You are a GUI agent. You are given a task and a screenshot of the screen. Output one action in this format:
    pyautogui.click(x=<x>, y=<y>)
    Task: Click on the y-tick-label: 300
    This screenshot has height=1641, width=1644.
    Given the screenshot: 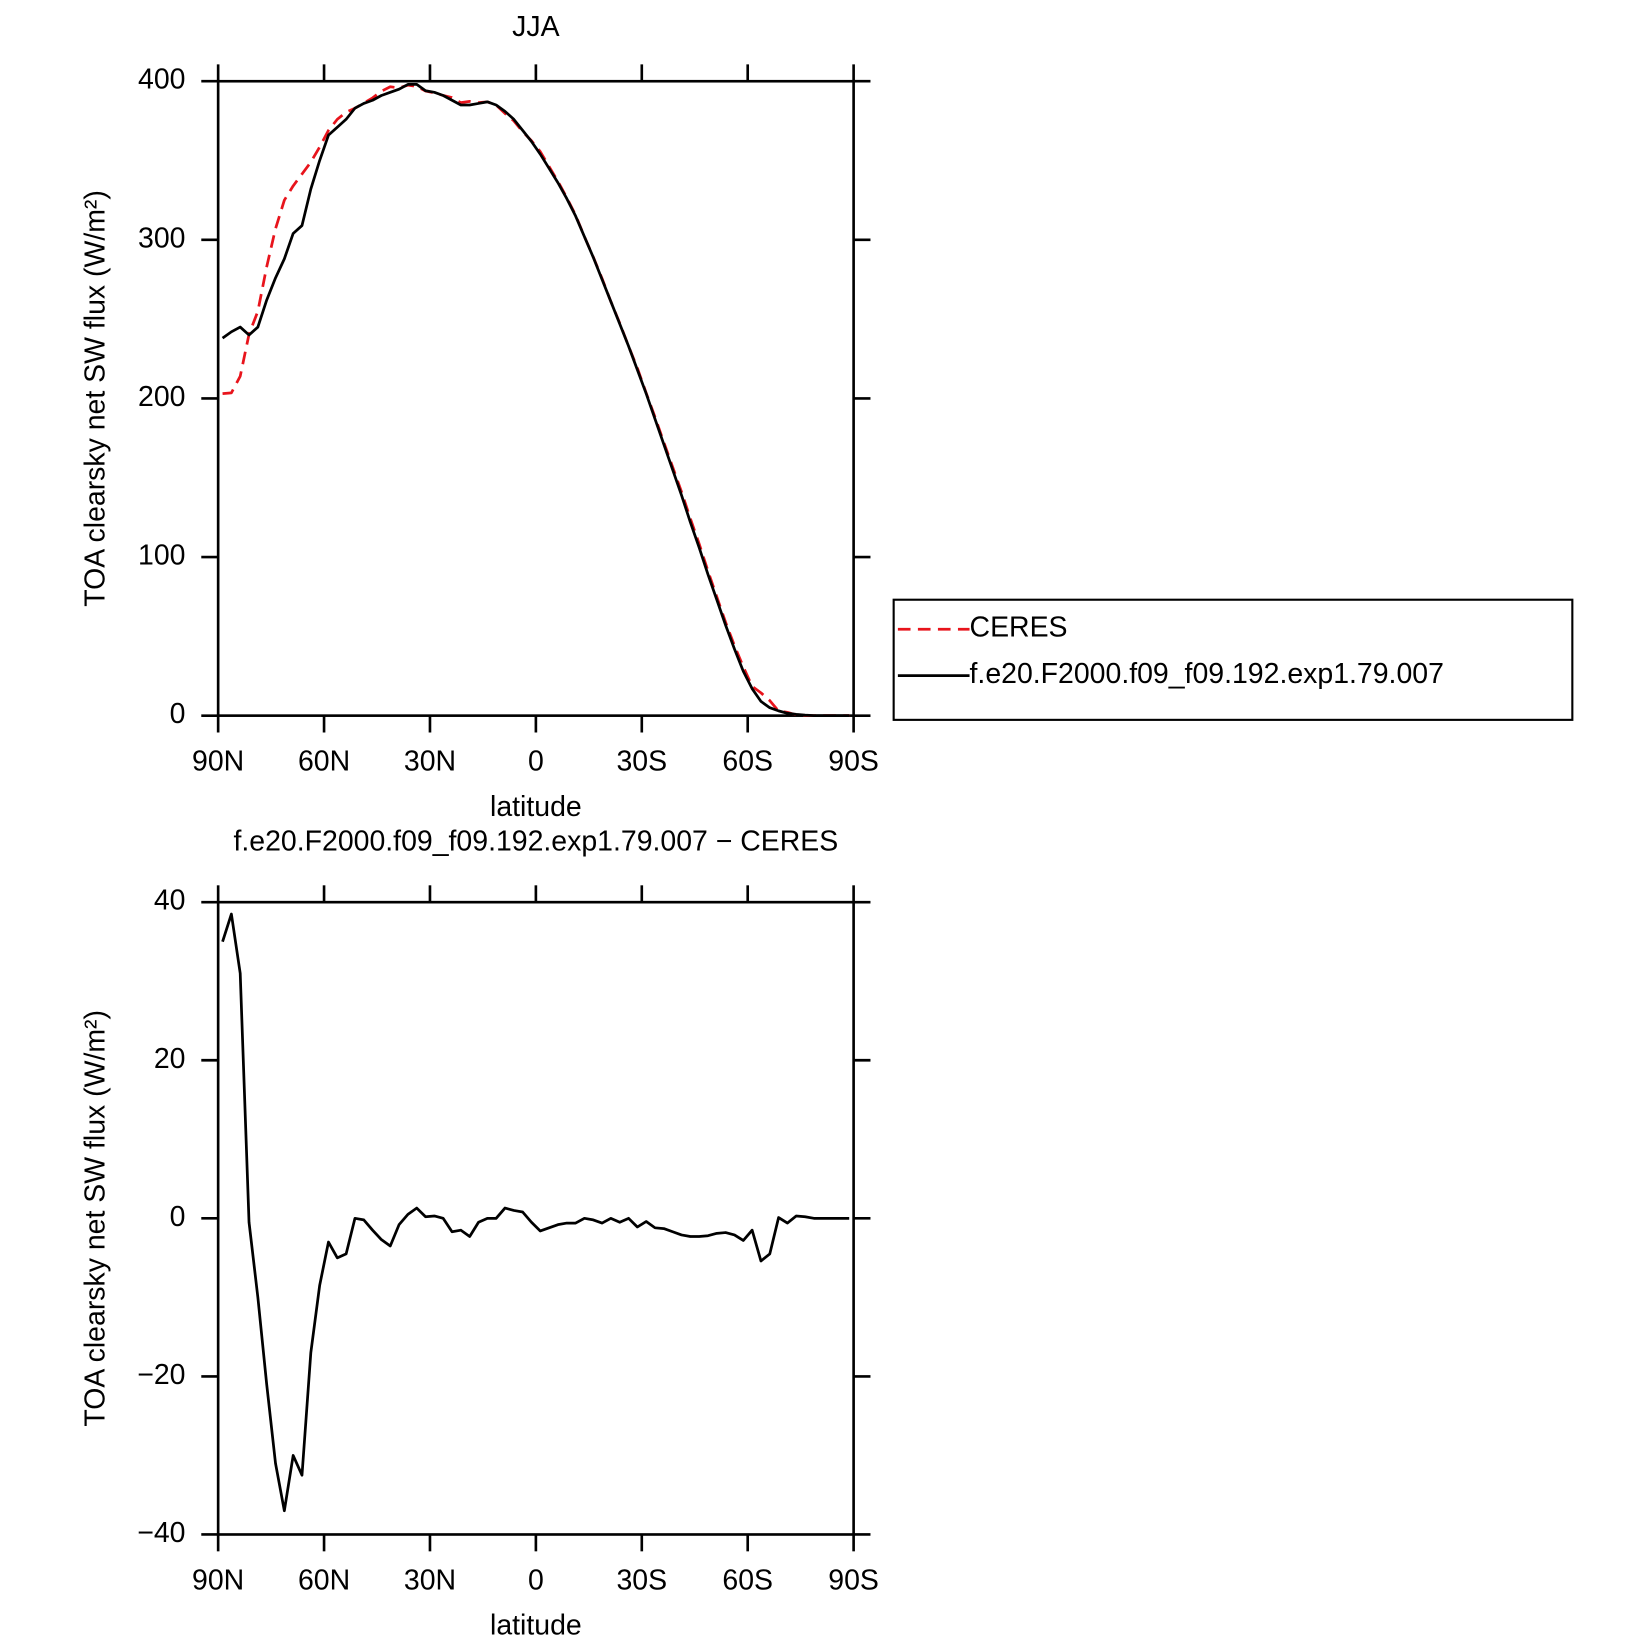 What is the action you would take?
    pyautogui.click(x=161, y=238)
    